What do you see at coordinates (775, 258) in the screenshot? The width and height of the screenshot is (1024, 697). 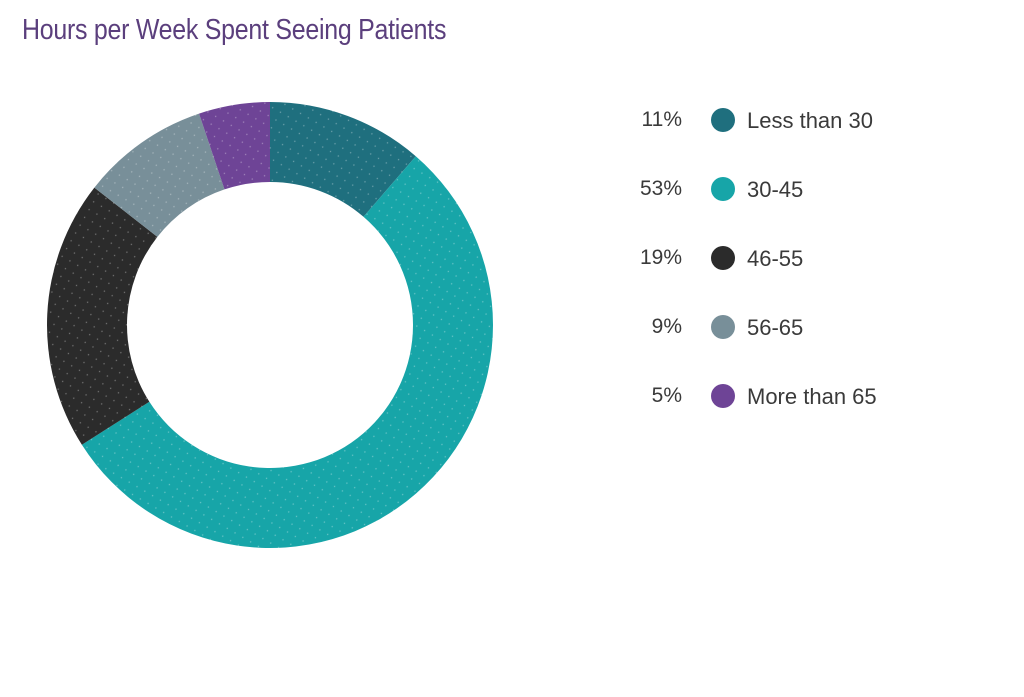 I see `legend-label: 46-55` at bounding box center [775, 258].